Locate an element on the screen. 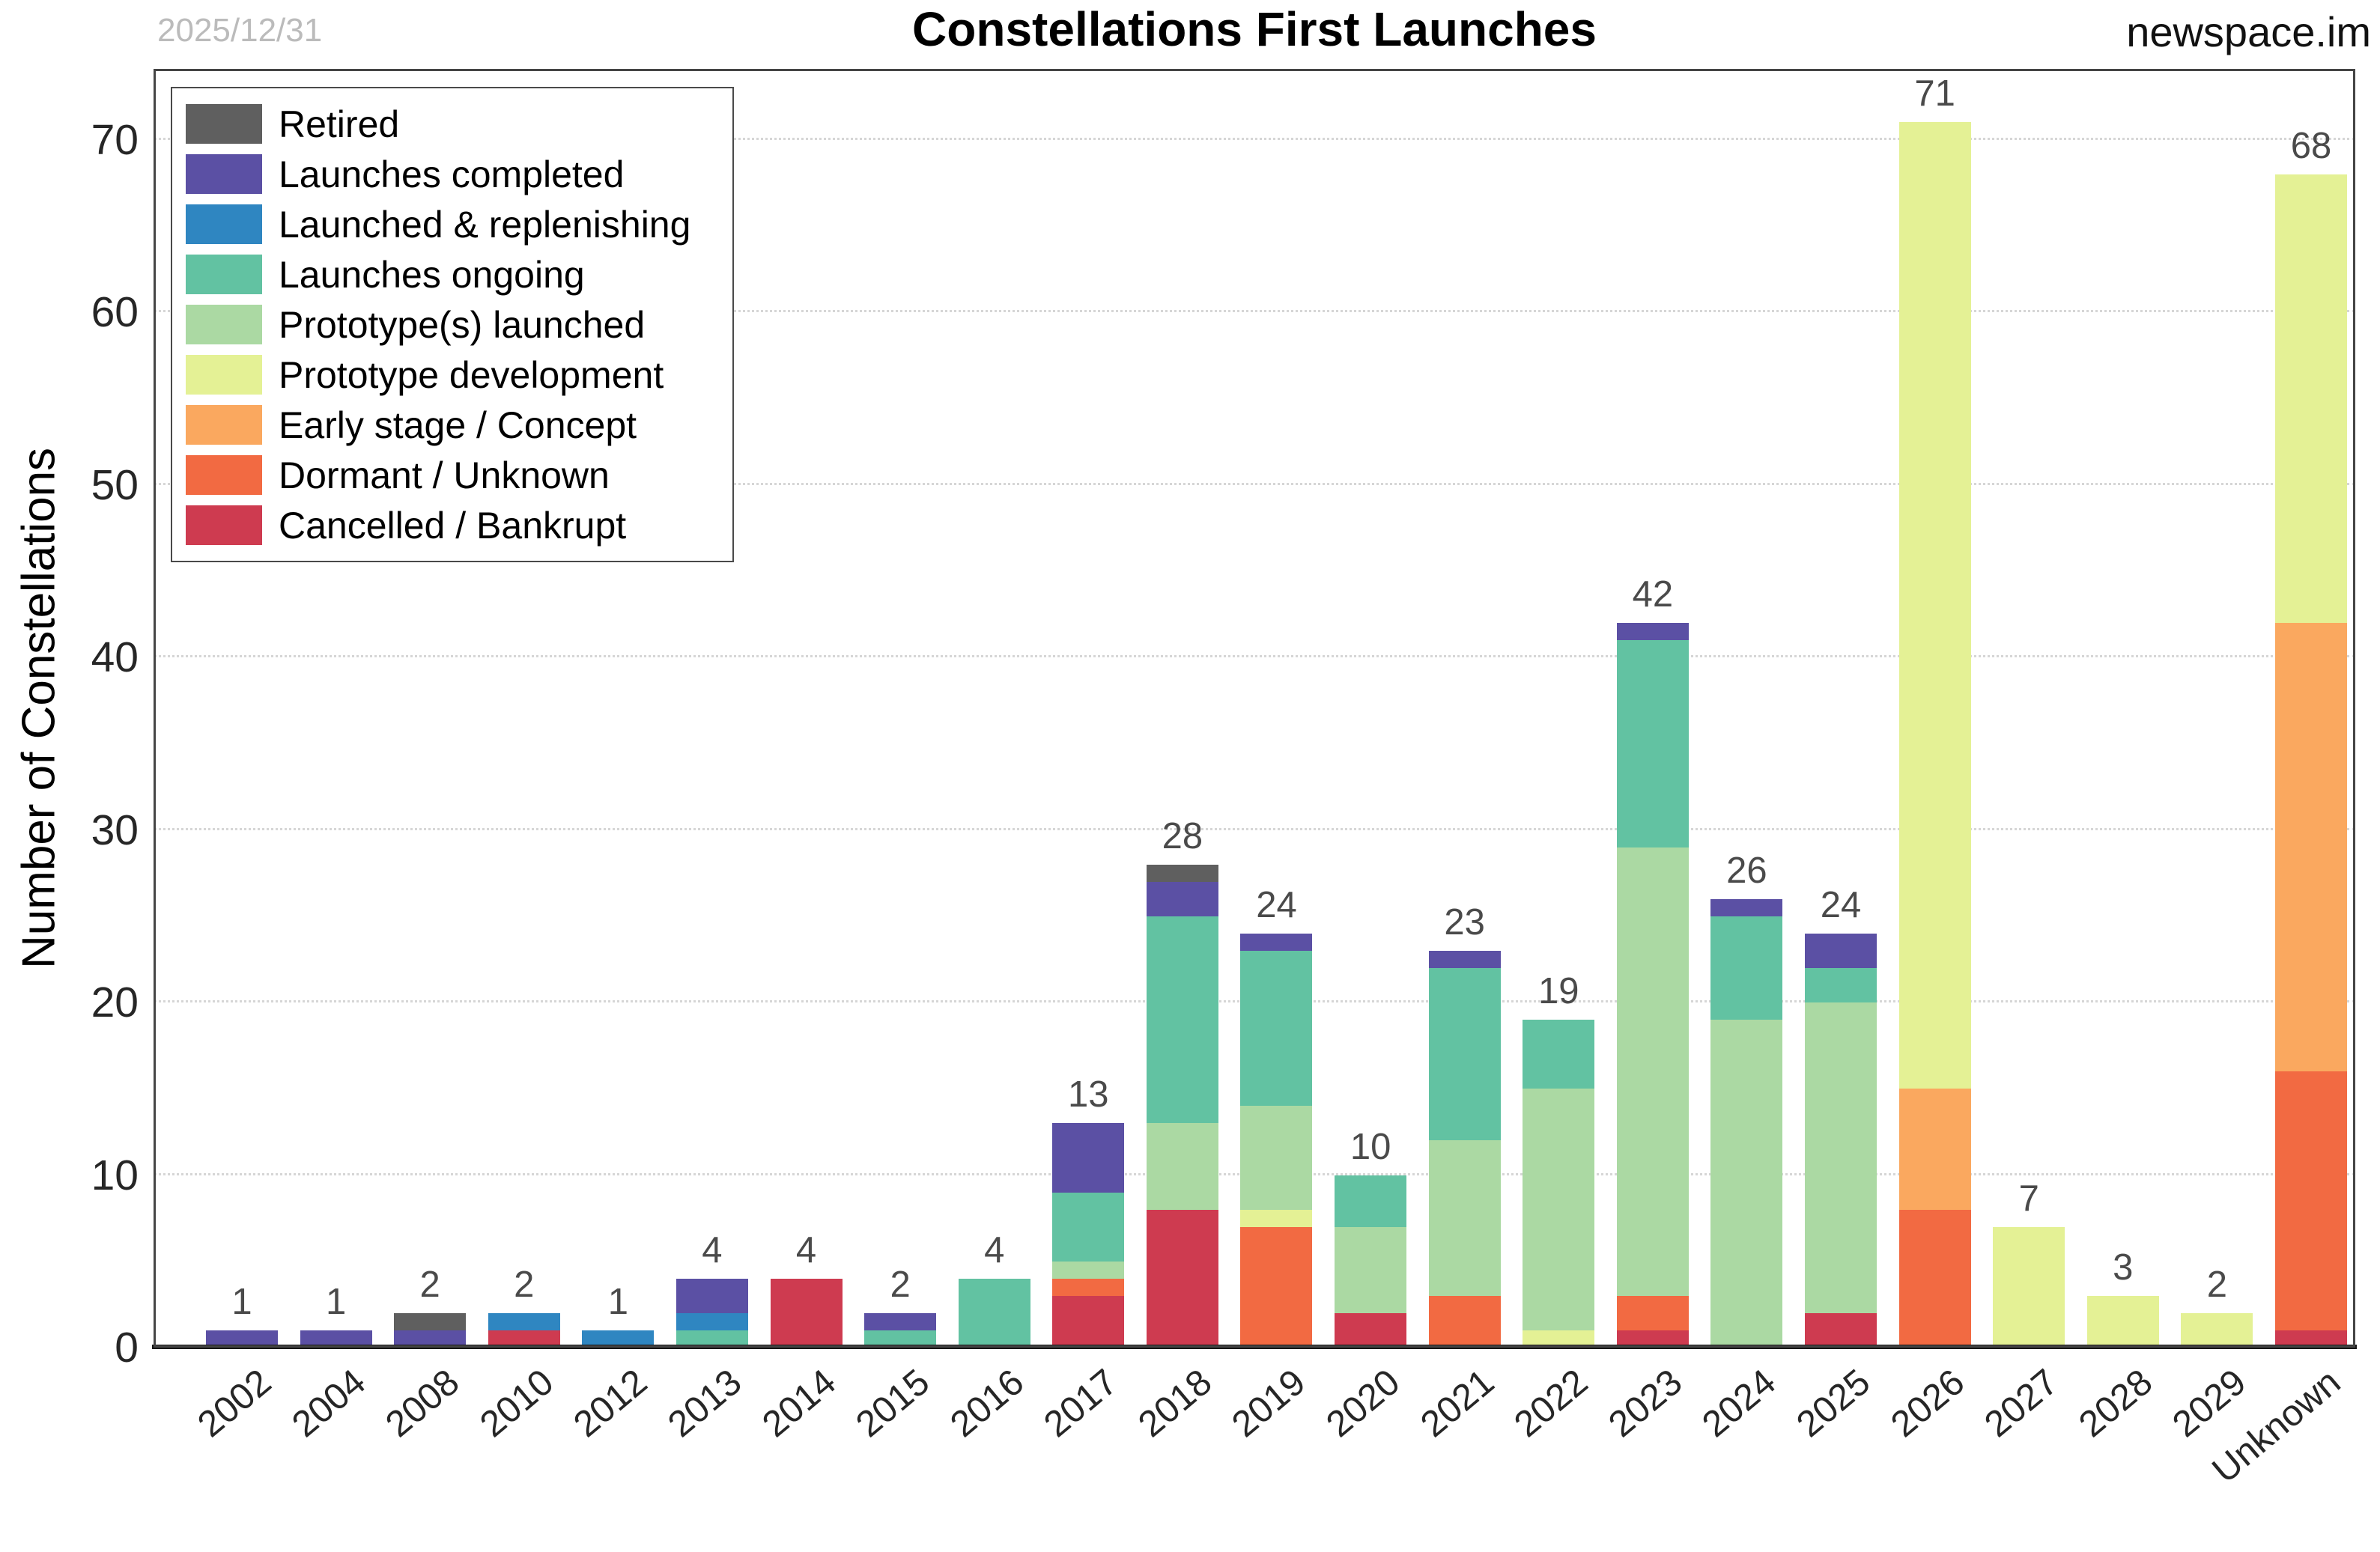 The width and height of the screenshot is (2380, 1552). bar-total-2014: 4 is located at coordinates (806, 1249).